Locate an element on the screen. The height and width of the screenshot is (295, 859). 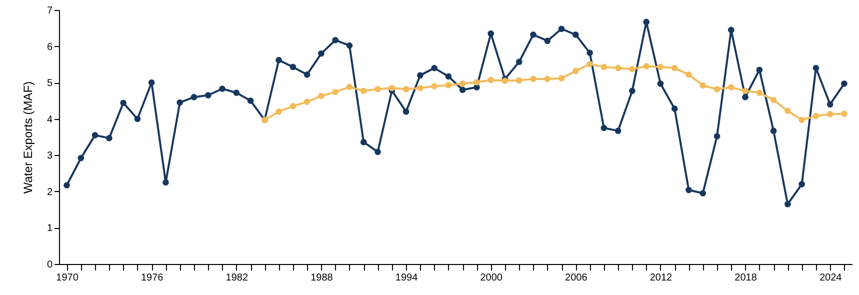
x-tick-label: 2018 is located at coordinates (746, 278).